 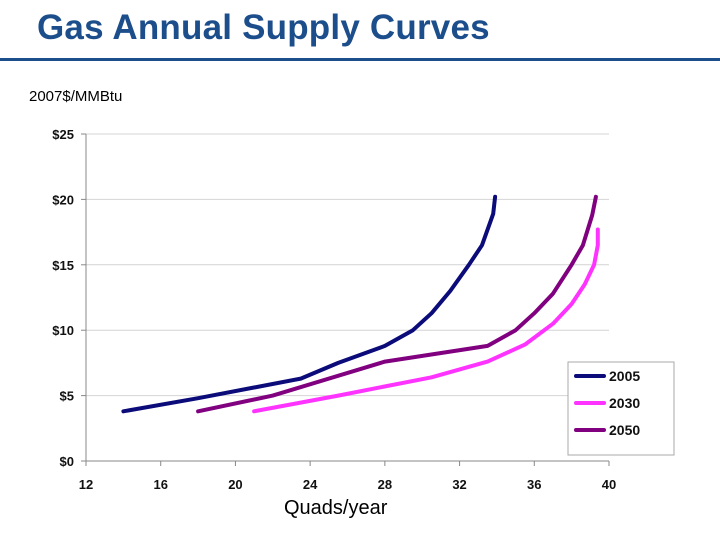 I want to click on x-tick-label-1: 16, so click(x=160, y=484).